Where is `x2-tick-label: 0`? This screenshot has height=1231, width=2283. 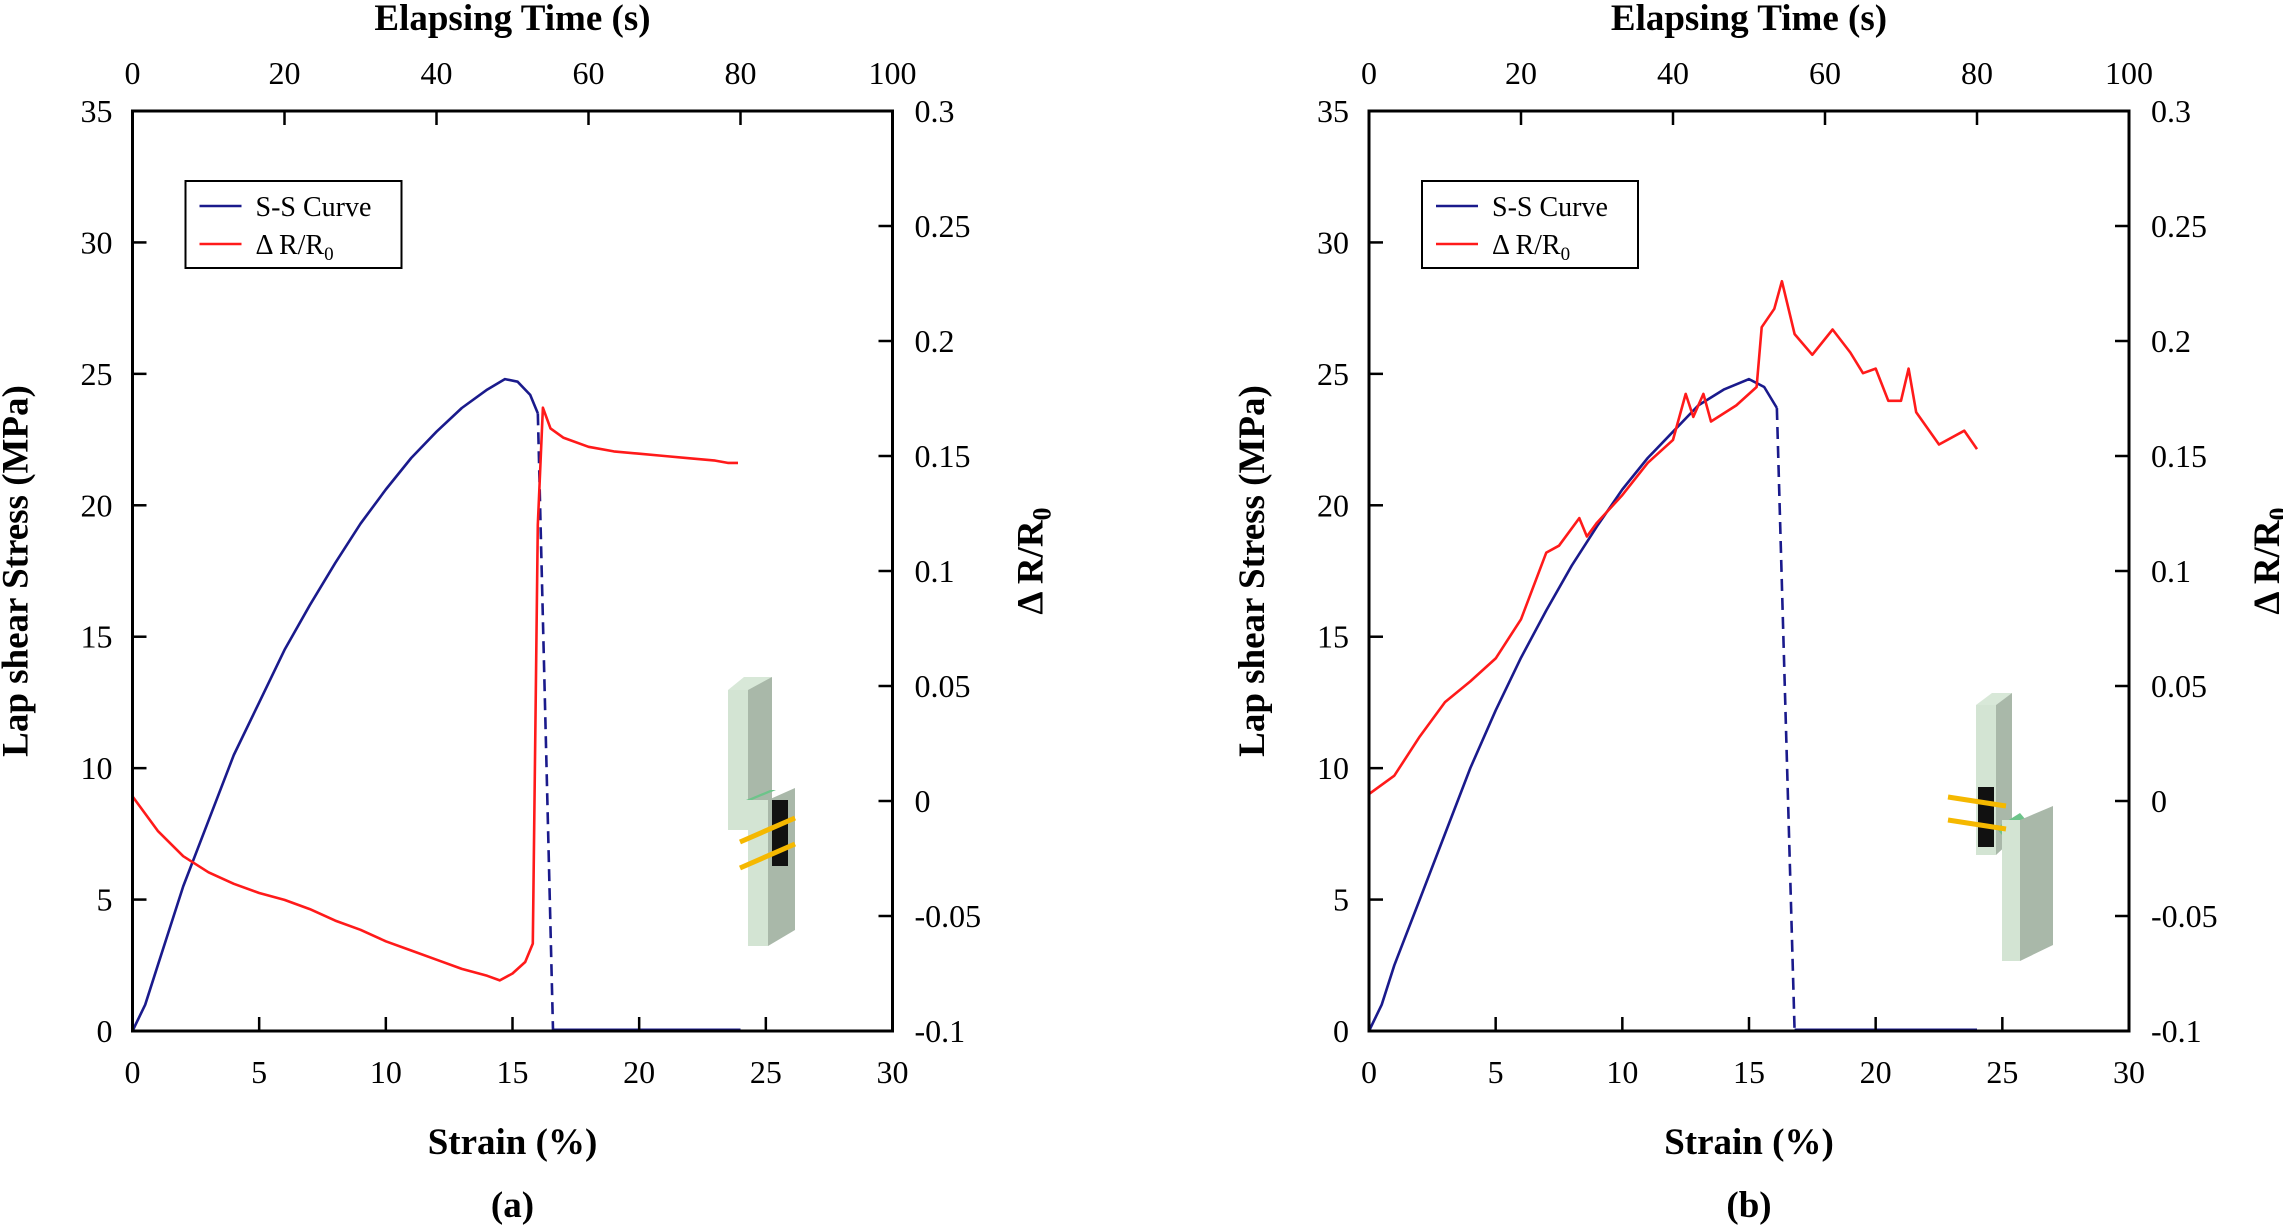 x2-tick-label: 0 is located at coordinates (133, 73).